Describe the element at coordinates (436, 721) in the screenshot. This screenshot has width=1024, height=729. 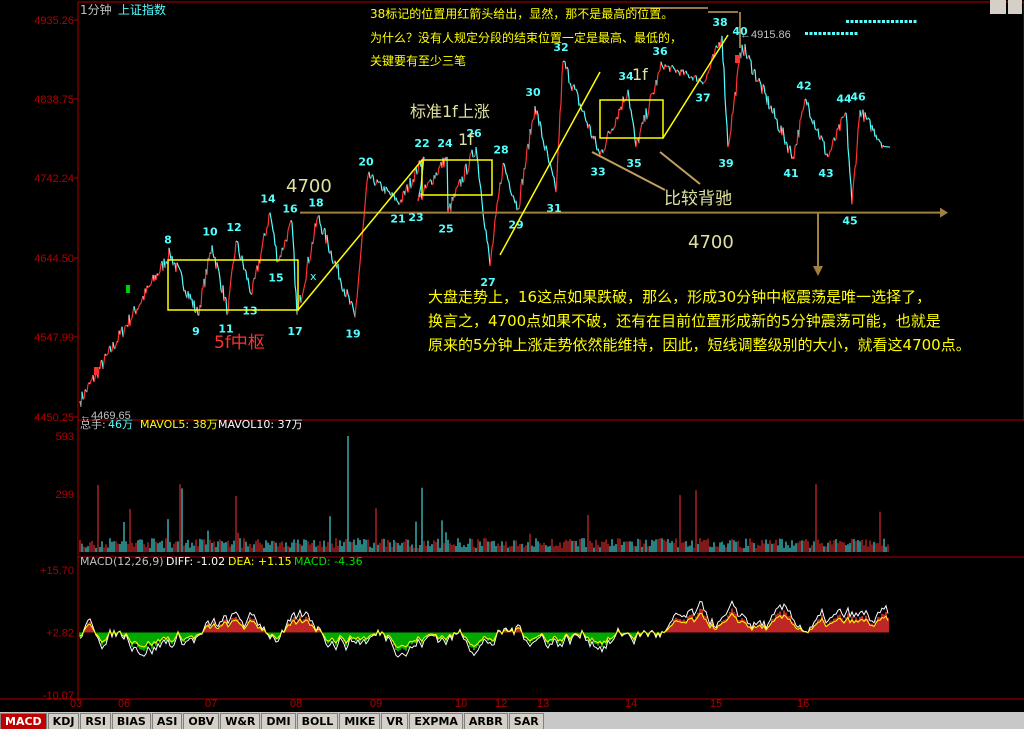
I see `tab-expma: EXPMA` at that location.